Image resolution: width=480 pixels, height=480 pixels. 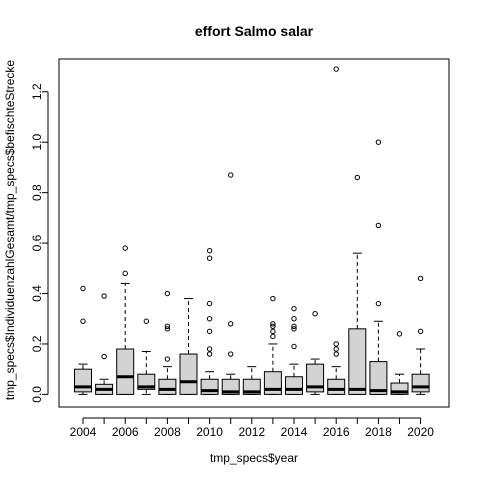 What do you see at coordinates (167, 386) in the screenshot?
I see `box-body-2008` at bounding box center [167, 386].